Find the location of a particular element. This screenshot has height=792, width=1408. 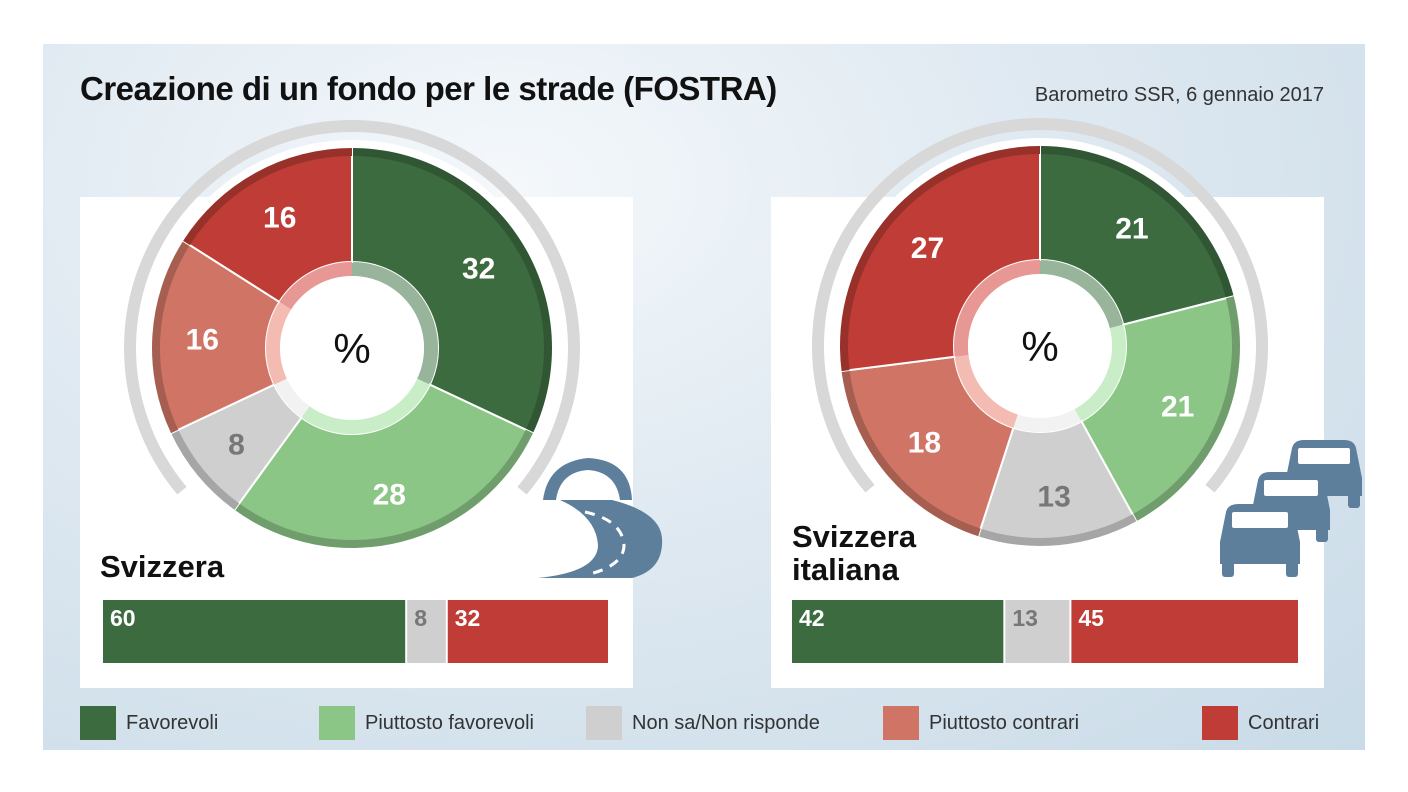

legend-label: Contrari is located at coordinates (1284, 722).